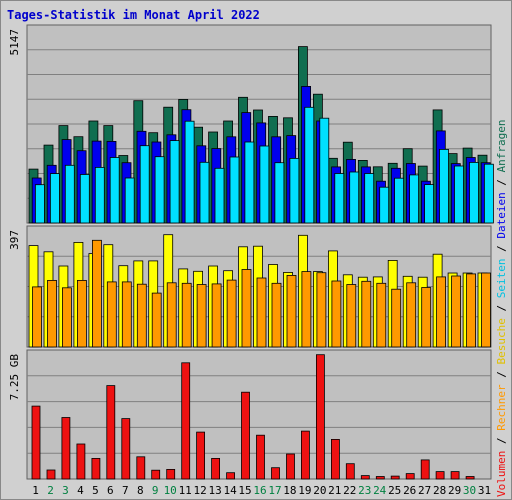 The height and width of the screenshot is (500, 512). What do you see at coordinates (170, 490) in the screenshot?
I see `x-tick-label-day-10: 10` at bounding box center [170, 490].